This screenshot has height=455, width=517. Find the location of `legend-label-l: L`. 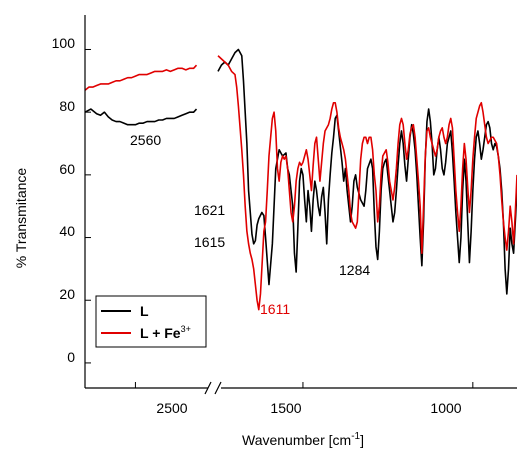

legend-label-l: L is located at coordinates (144, 311).